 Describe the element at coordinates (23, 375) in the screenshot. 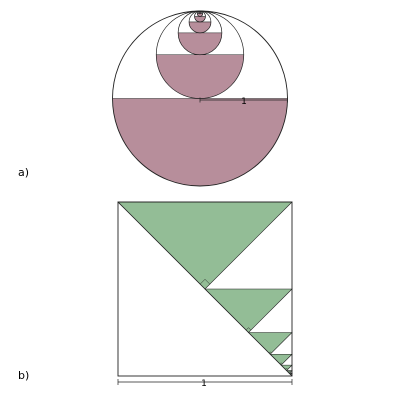

I see `panel-b-label: b)` at that location.